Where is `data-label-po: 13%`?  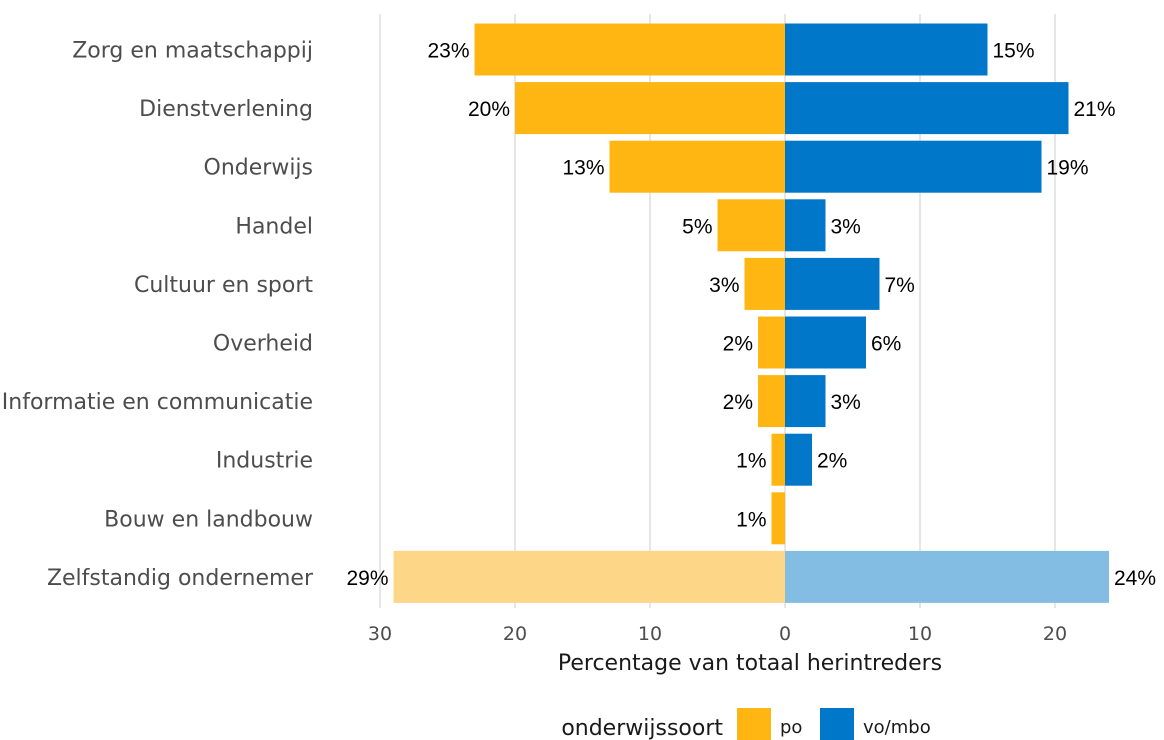 data-label-po: 13% is located at coordinates (583, 168).